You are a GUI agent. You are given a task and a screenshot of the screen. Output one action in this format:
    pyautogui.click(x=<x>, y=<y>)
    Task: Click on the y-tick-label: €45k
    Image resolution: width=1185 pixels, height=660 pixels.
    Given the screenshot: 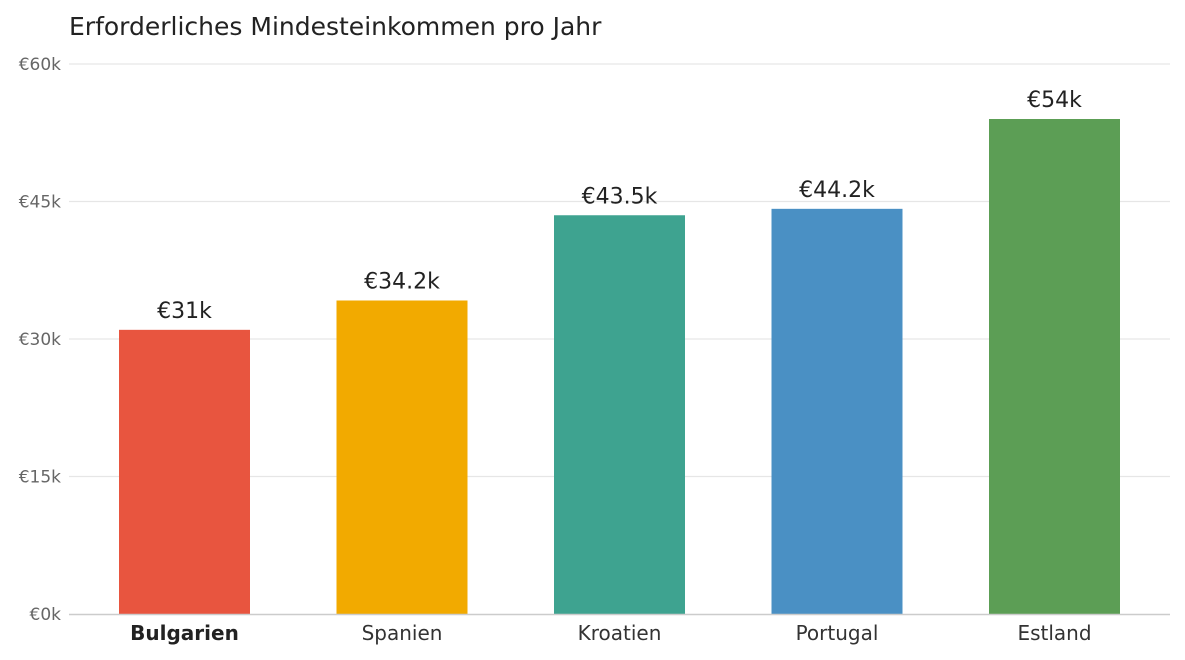 What is the action you would take?
    pyautogui.click(x=40, y=203)
    